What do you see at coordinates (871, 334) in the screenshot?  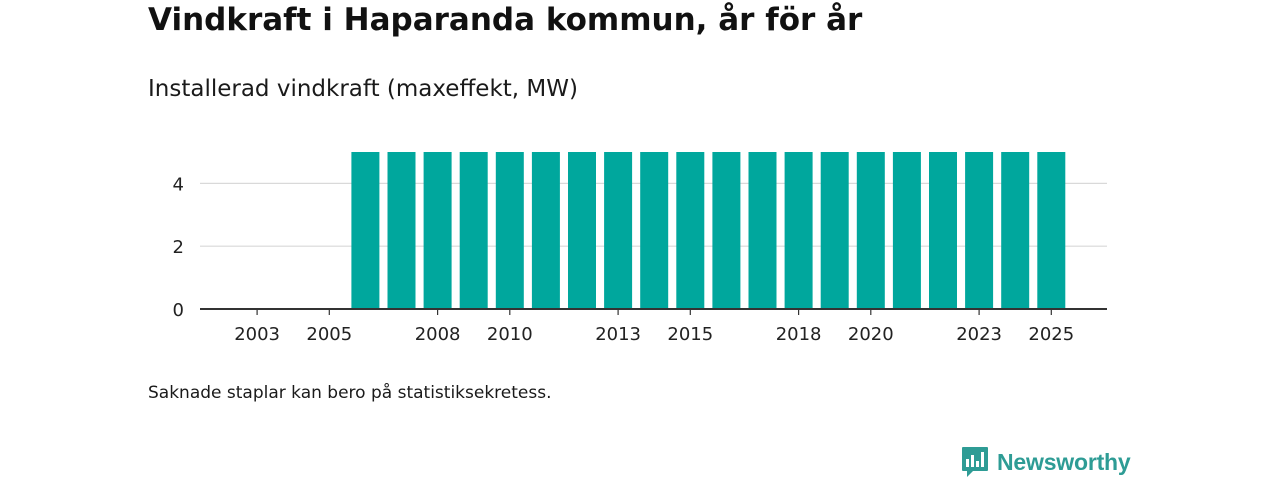 I see `x-tick-label: 2020` at bounding box center [871, 334].